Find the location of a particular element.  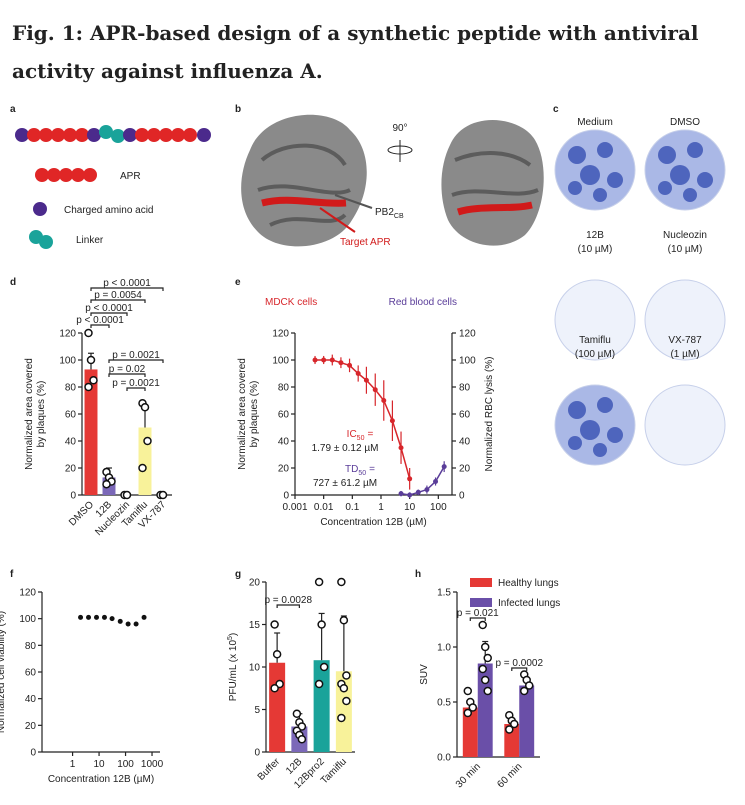

x-axis-label: Concentration 12B (µM) is located at coordinates (101, 779).